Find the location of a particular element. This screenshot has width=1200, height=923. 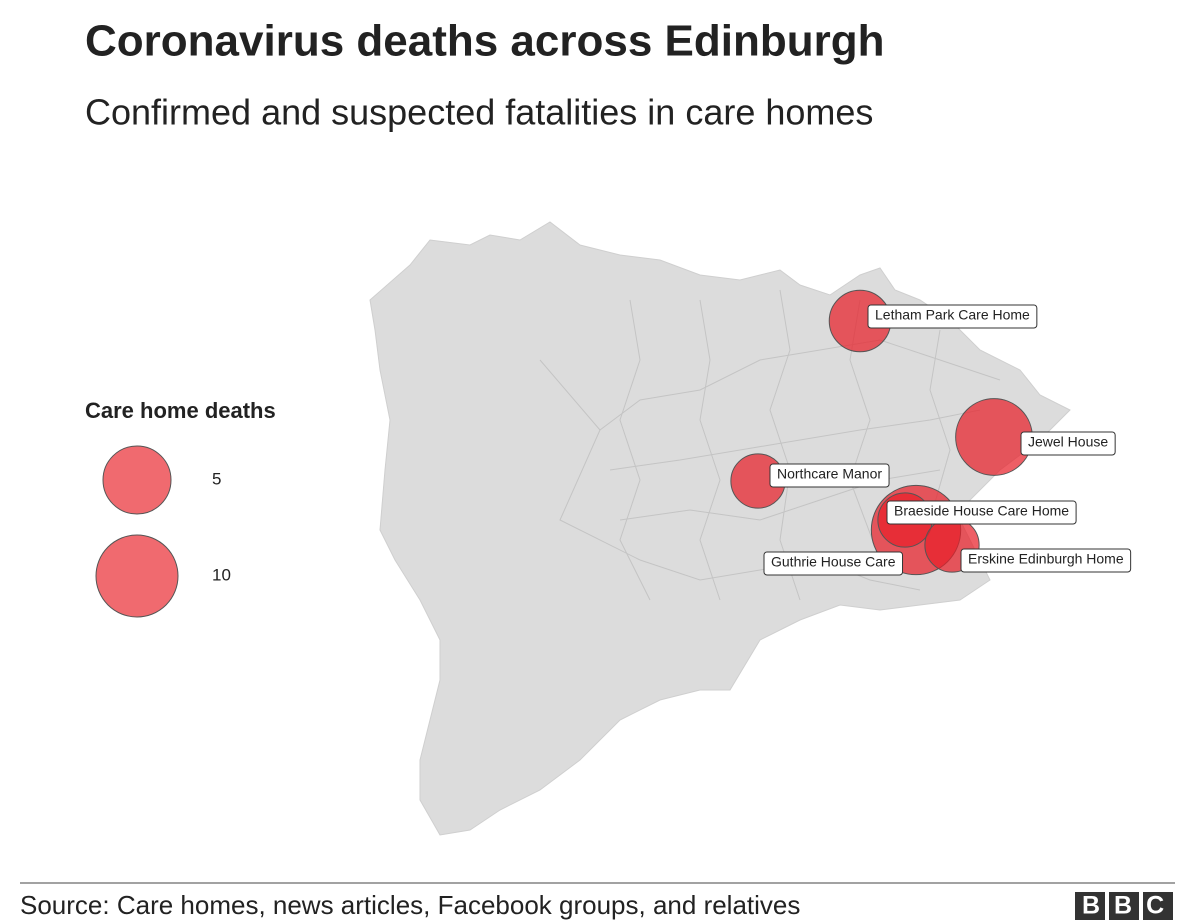

legend-title: Care home deaths is located at coordinates (180, 410).